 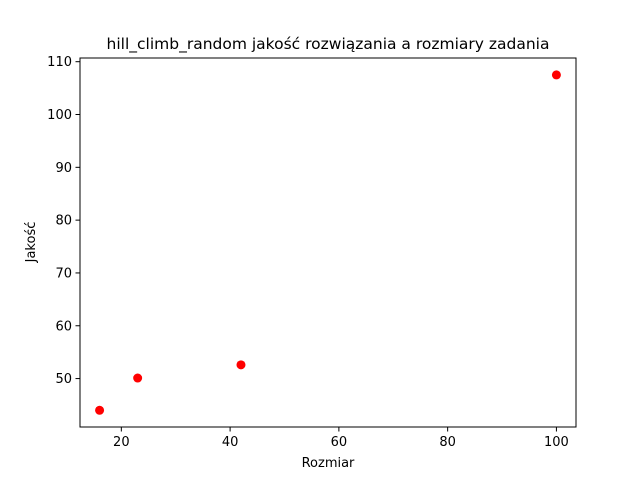 What do you see at coordinates (339, 442) in the screenshot?
I see `x-tick-label: 60` at bounding box center [339, 442].